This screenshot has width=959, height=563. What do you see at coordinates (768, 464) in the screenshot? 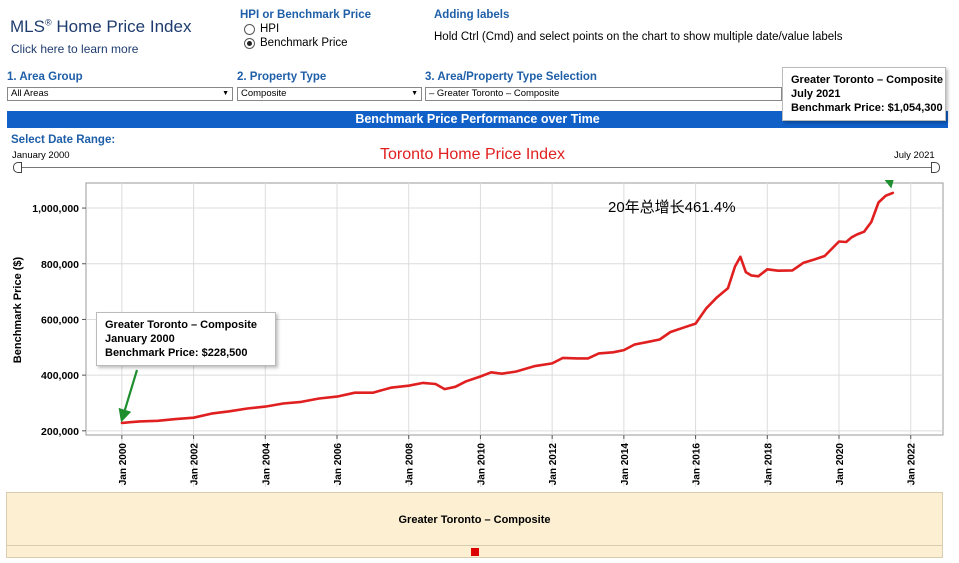
I see `x-tick-label: Jan 2018` at bounding box center [768, 464].